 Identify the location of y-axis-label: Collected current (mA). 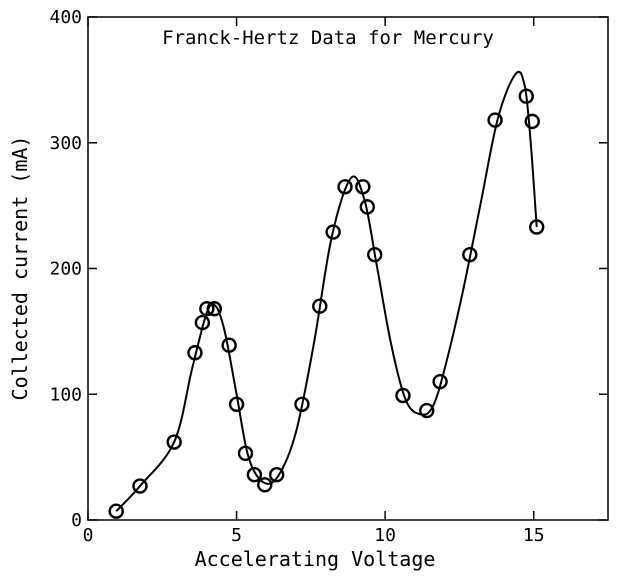
(20, 268).